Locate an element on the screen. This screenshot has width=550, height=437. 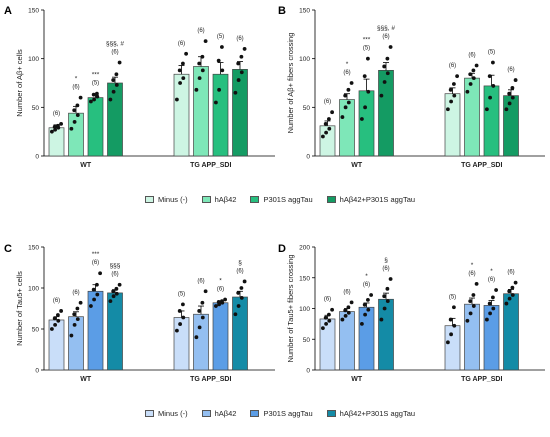
y-tick-label: 50 is located at coordinates (307, 340).